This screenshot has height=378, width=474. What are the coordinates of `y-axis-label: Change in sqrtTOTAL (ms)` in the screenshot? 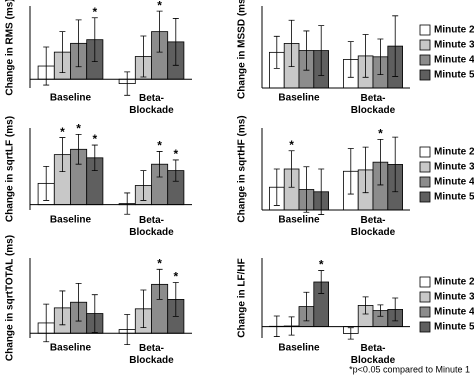 It's located at (10, 298).